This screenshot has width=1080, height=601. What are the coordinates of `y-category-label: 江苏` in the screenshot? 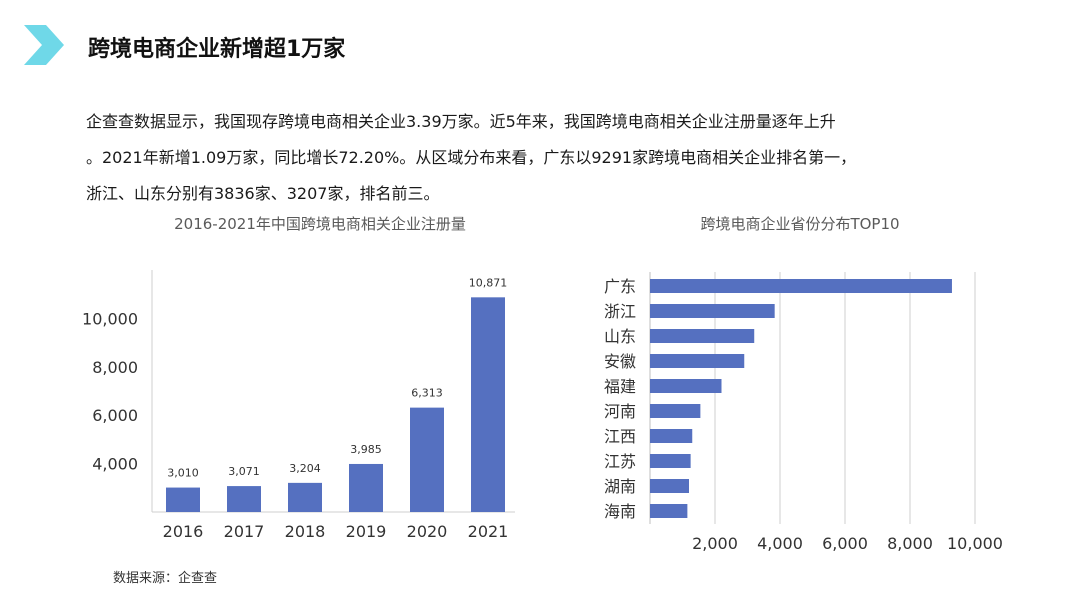 It's located at (620, 461).